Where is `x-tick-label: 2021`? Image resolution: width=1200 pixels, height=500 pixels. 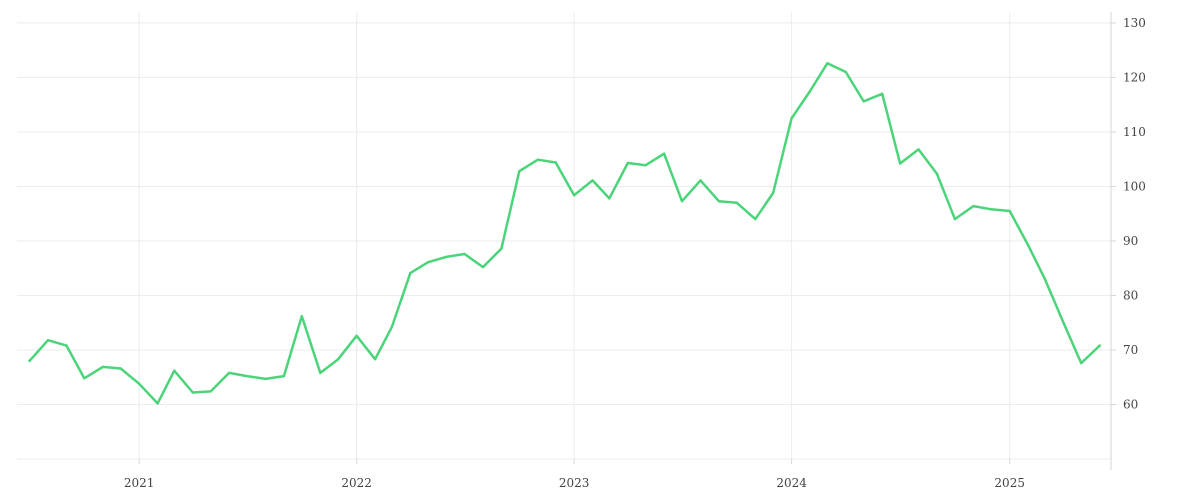 x-tick-label: 2021 is located at coordinates (139, 483).